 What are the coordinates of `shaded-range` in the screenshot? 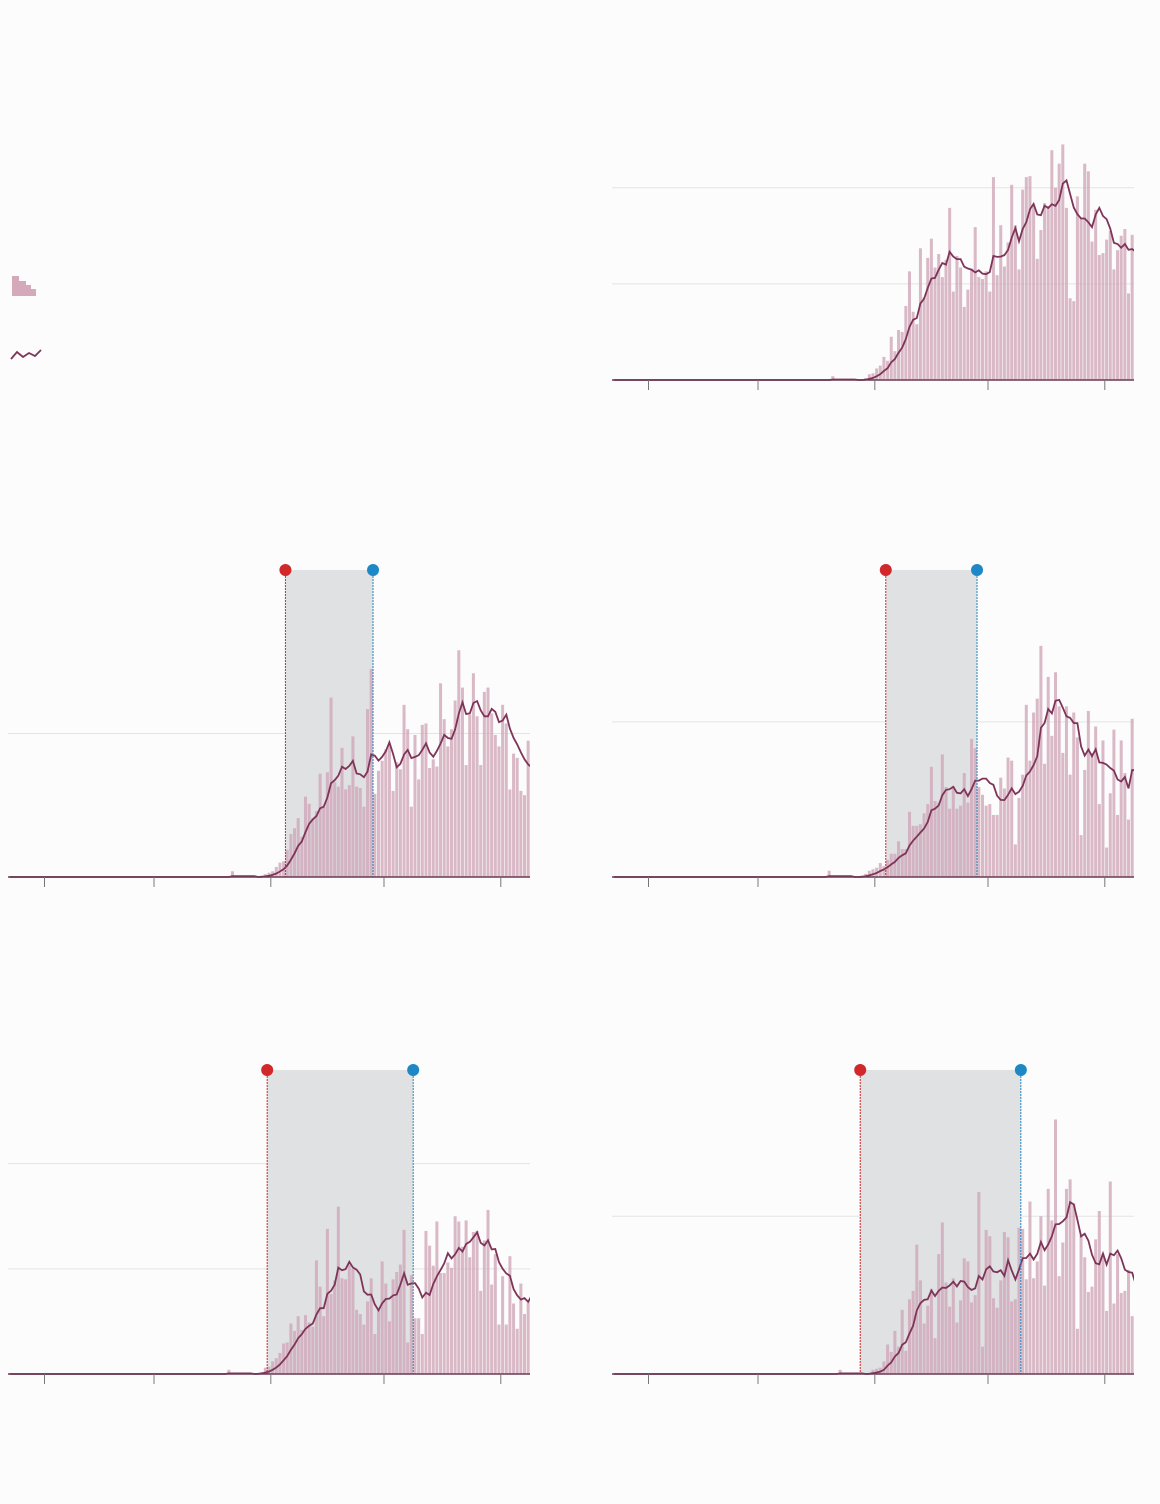 It's located at (329, 723).